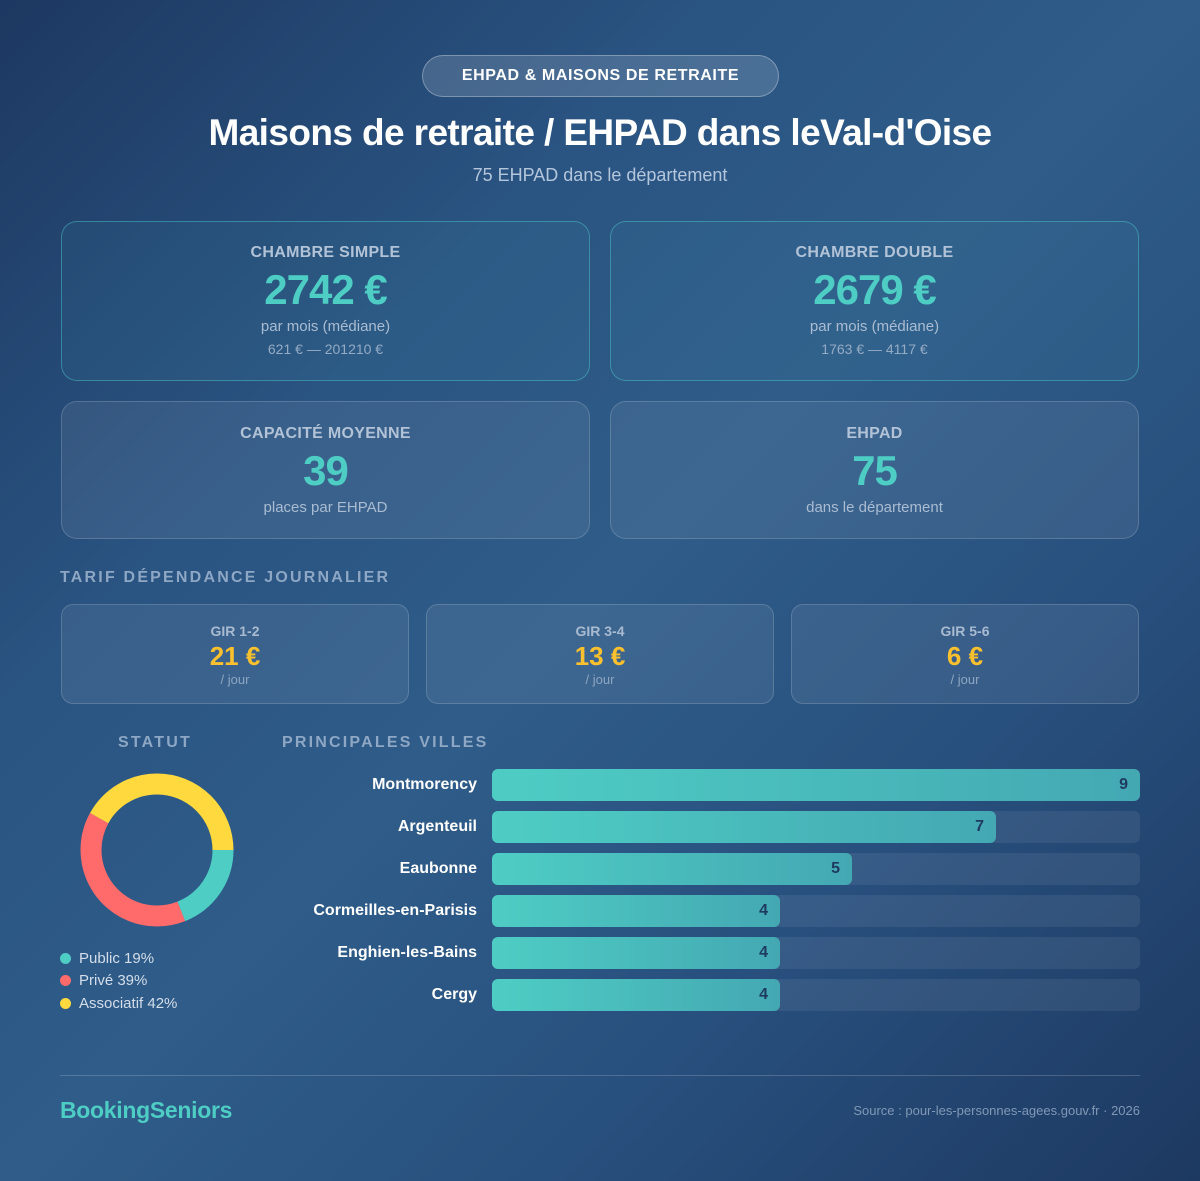  Describe the element at coordinates (600, 76) in the screenshot. I see `category-badge: EHPAD & MAISONS DE RETRAITE` at that location.